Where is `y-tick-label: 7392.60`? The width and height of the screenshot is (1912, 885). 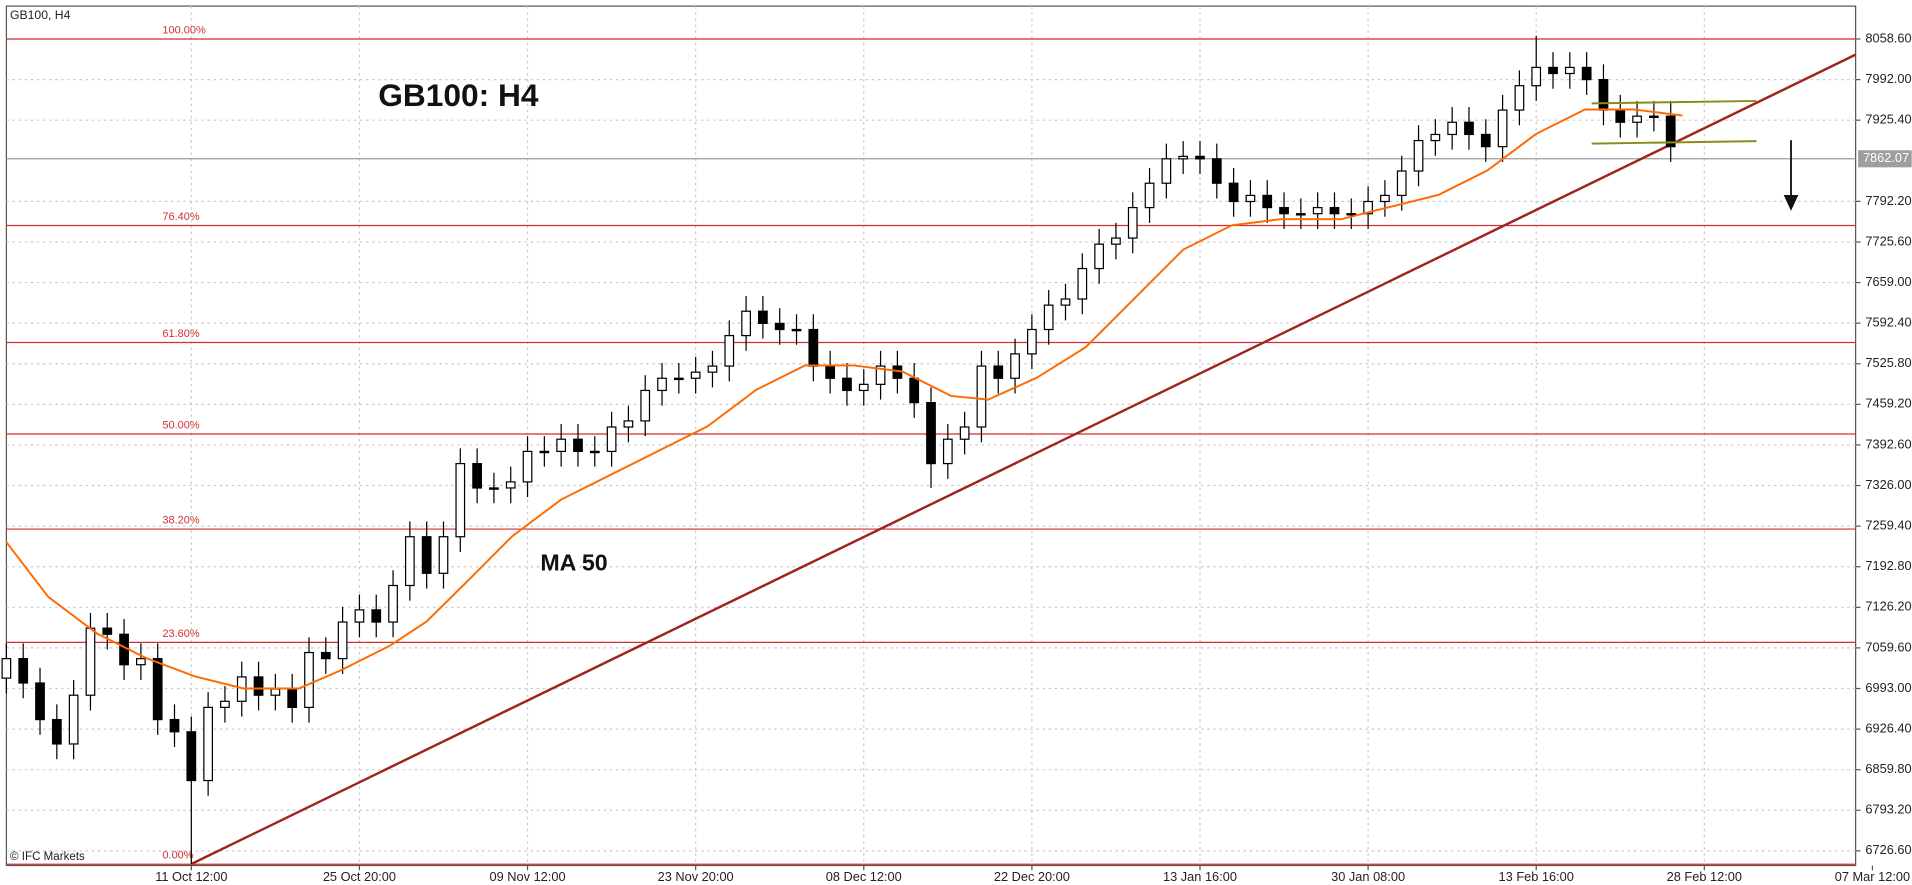
y-tick-label: 7392.60 is located at coordinates (1888, 443).